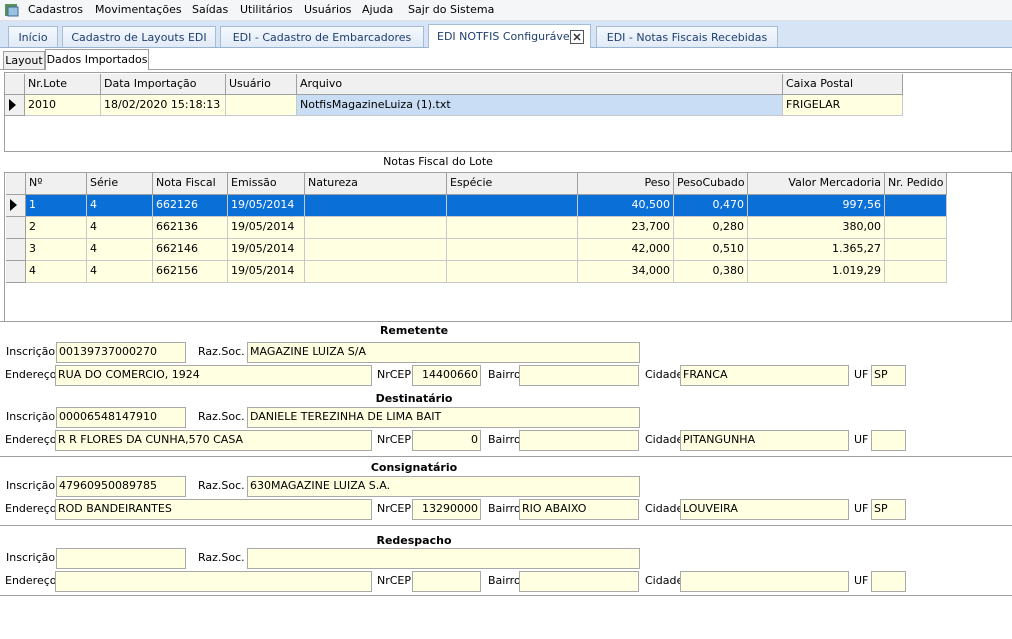  Describe the element at coordinates (816, 250) in the screenshot. I see `table-cell: 1.365,27` at that location.